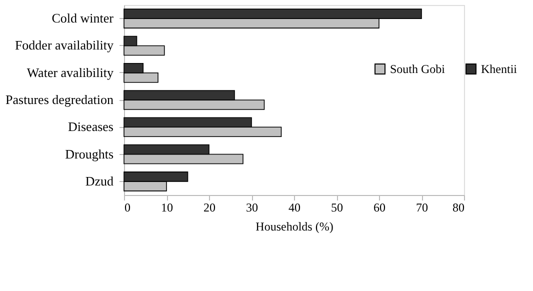  I want to click on x-tick-label: 20, so click(210, 207).